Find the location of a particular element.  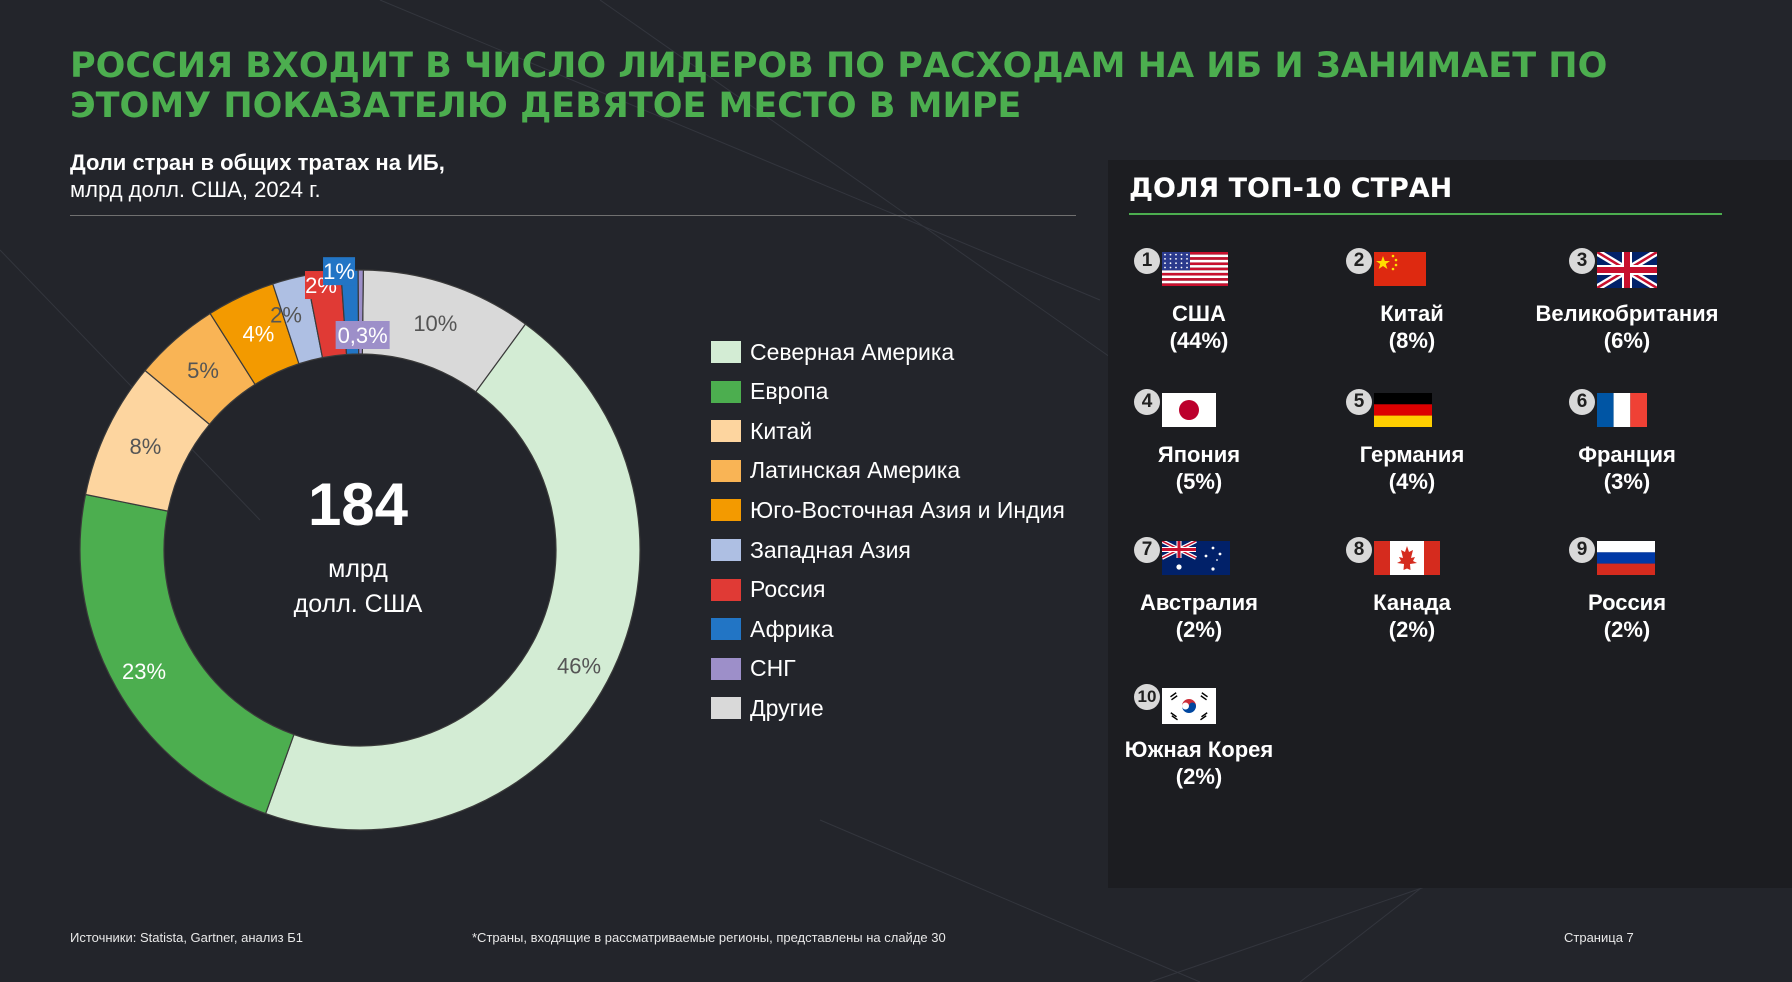

donut-label-6: 2% is located at coordinates (286, 315).